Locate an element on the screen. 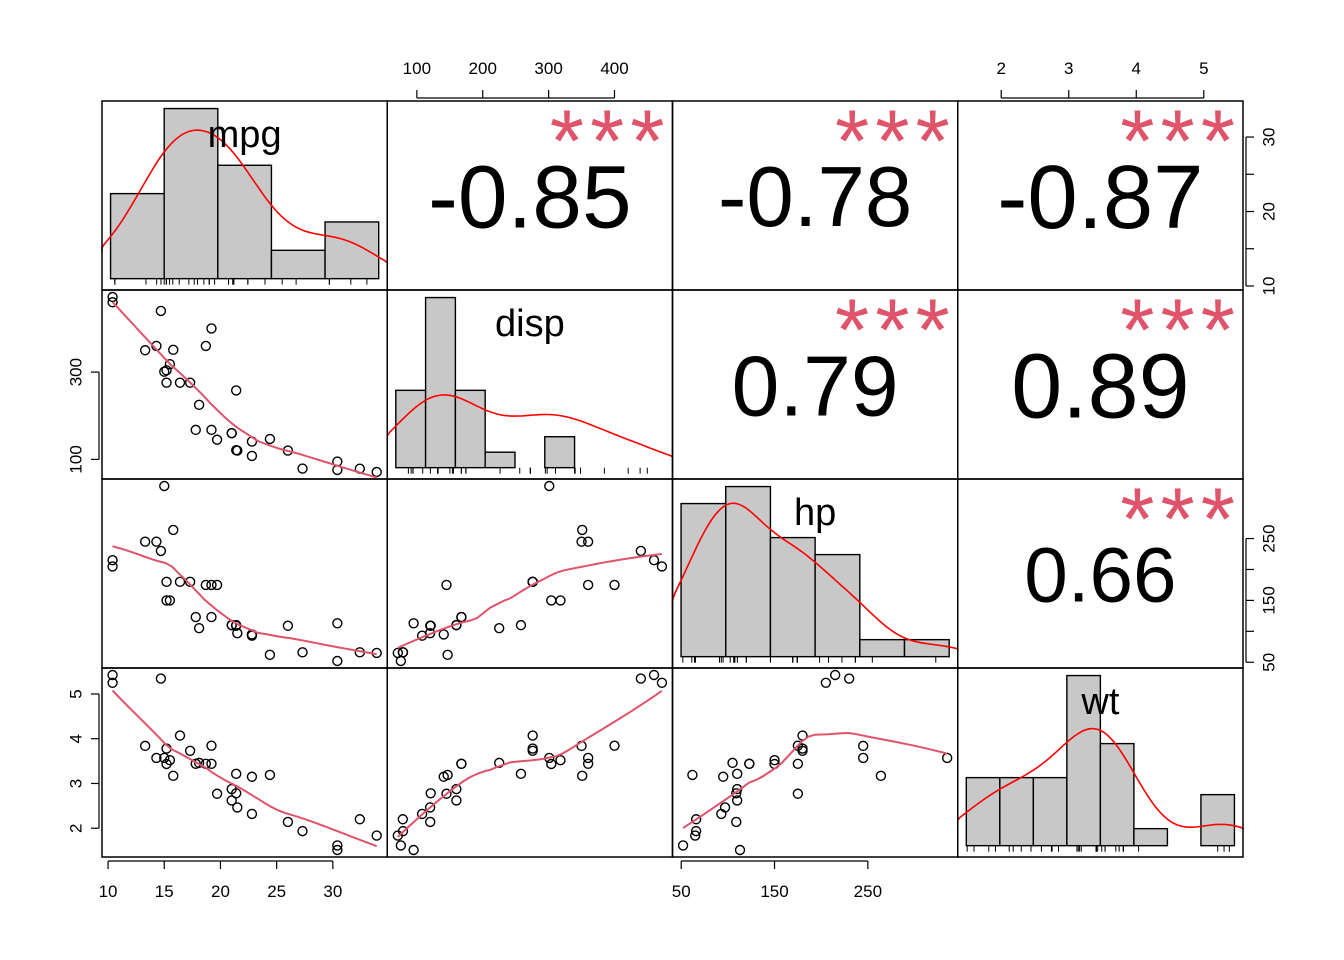 The height and width of the screenshot is (960, 1344). panel-mpg-mpg: mpg is located at coordinates (245, 195).